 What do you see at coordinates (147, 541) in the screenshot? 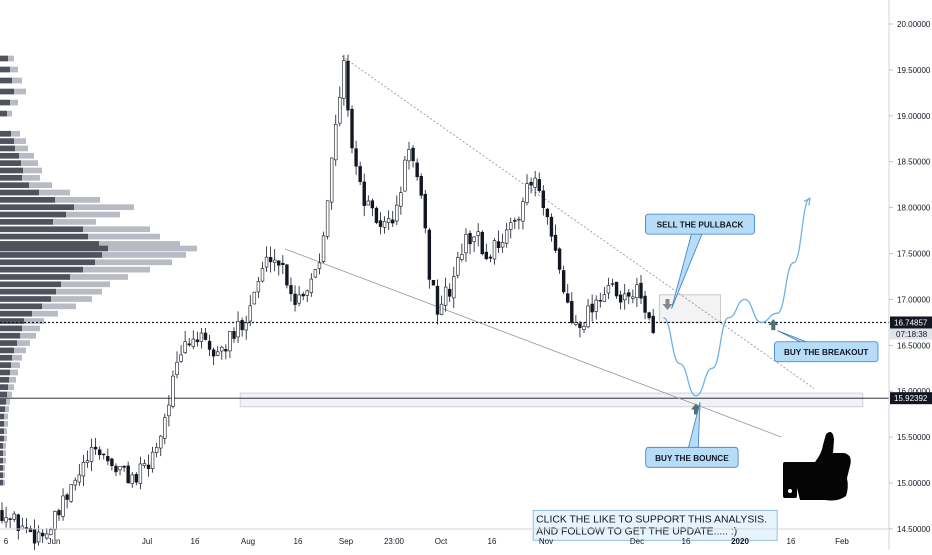
I see `x-tick-label: Jul` at bounding box center [147, 541].